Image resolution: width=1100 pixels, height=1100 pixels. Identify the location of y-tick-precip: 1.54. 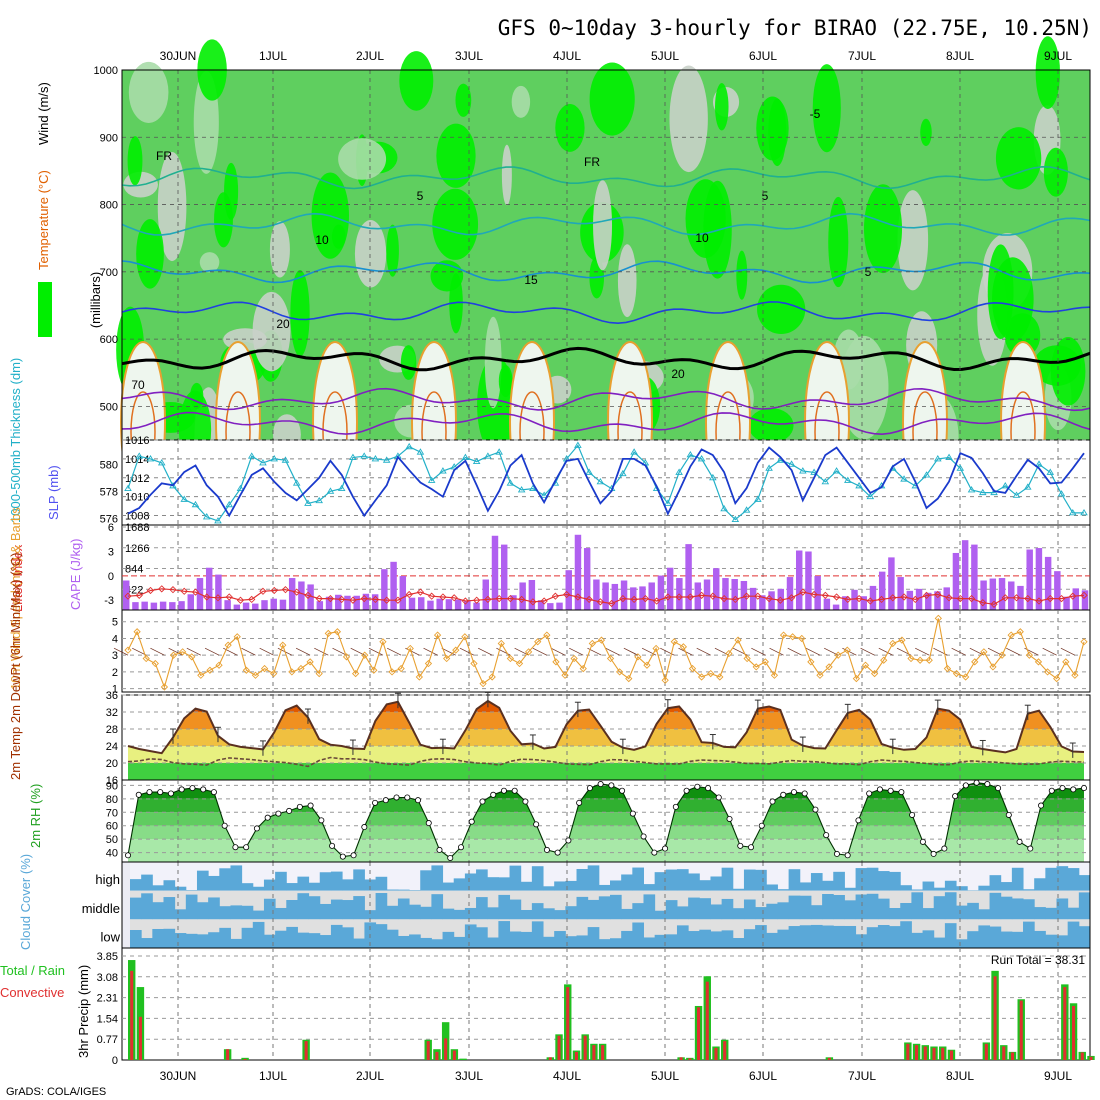
(107, 1019).